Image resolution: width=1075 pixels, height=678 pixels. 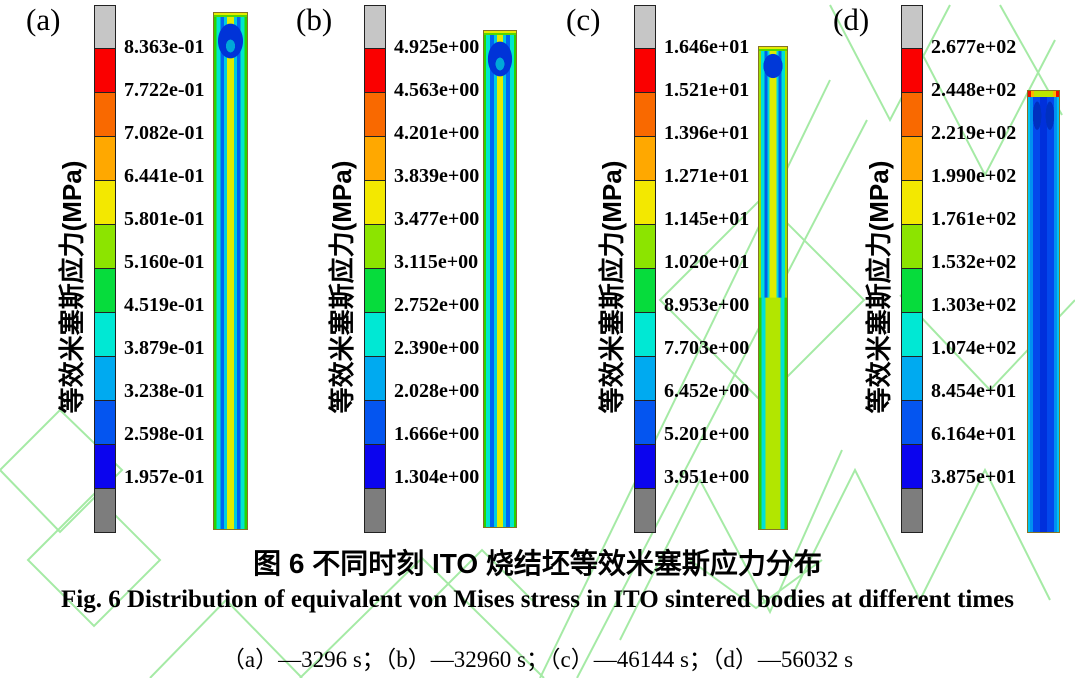 I want to click on caption-zh: 图 6 不同时刻 ITO 烧结坯等效米塞斯应力分布, so click(x=537, y=563).